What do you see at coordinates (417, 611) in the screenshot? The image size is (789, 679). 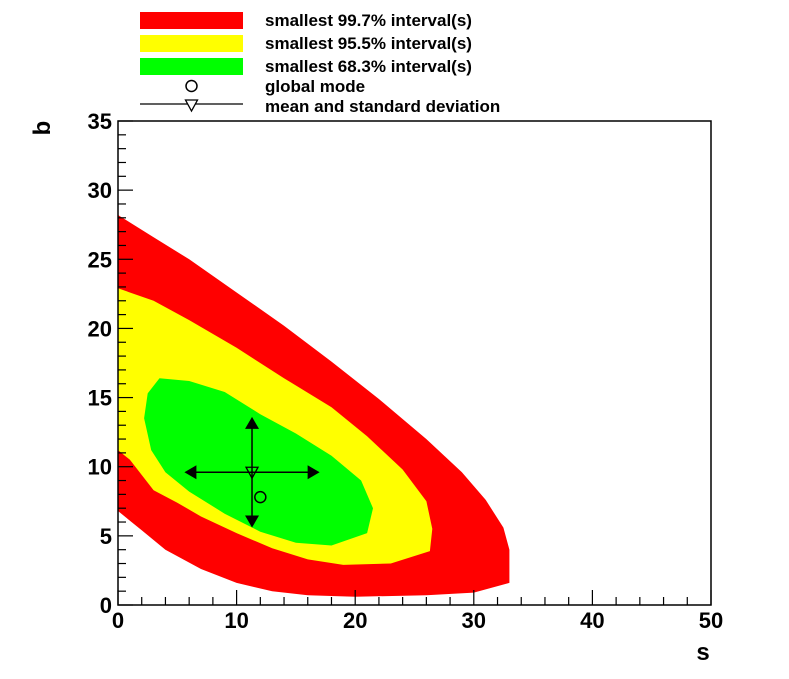 I see `x-axis: 0 10 20 30 40 50` at bounding box center [417, 611].